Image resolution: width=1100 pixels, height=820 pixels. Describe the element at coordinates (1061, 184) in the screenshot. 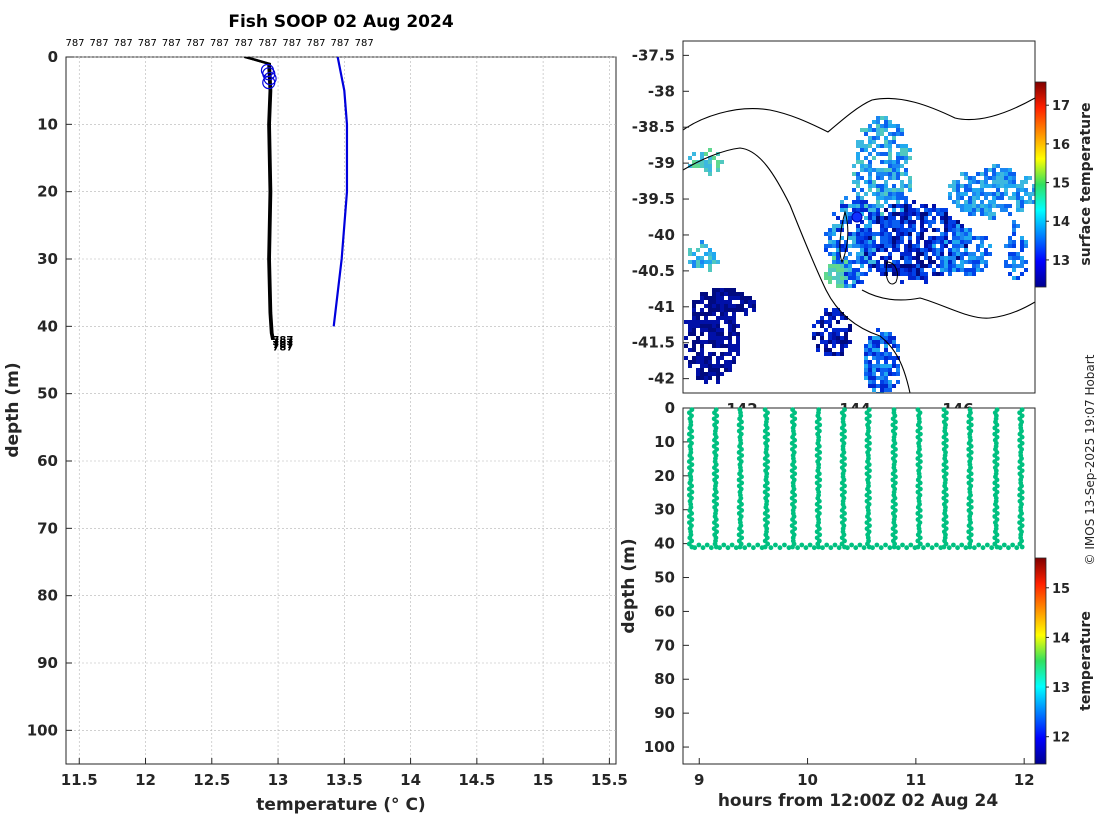

I see `sst-colorbar-tick-label: 15` at that location.